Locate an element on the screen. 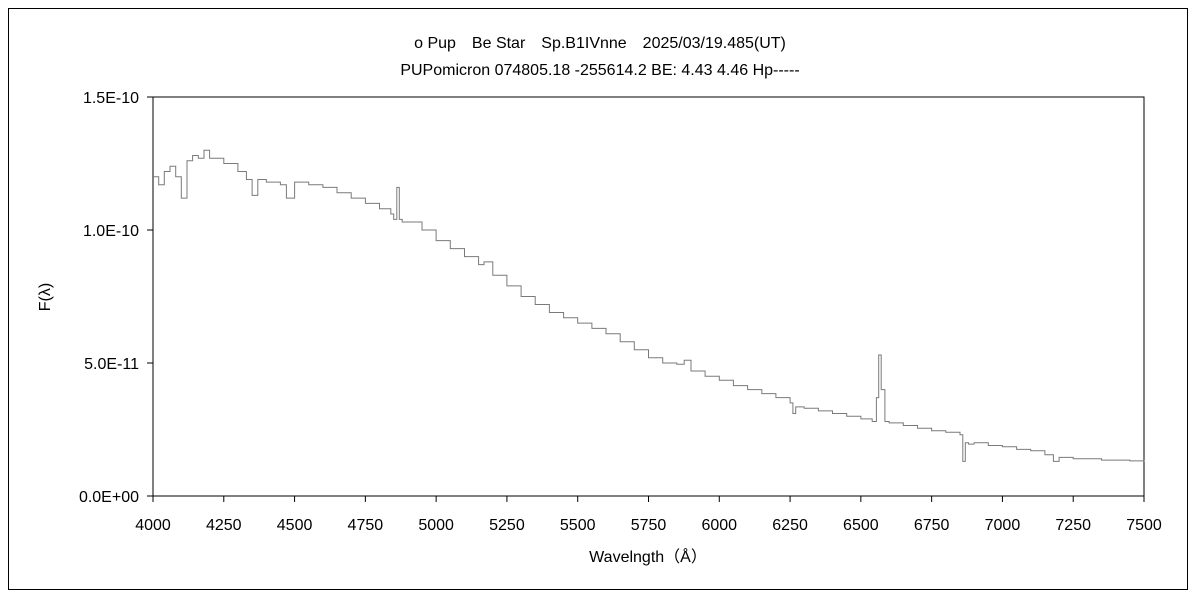 Image resolution: width=1200 pixels, height=600 pixels. x-tick-label: 4500 is located at coordinates (295, 525).